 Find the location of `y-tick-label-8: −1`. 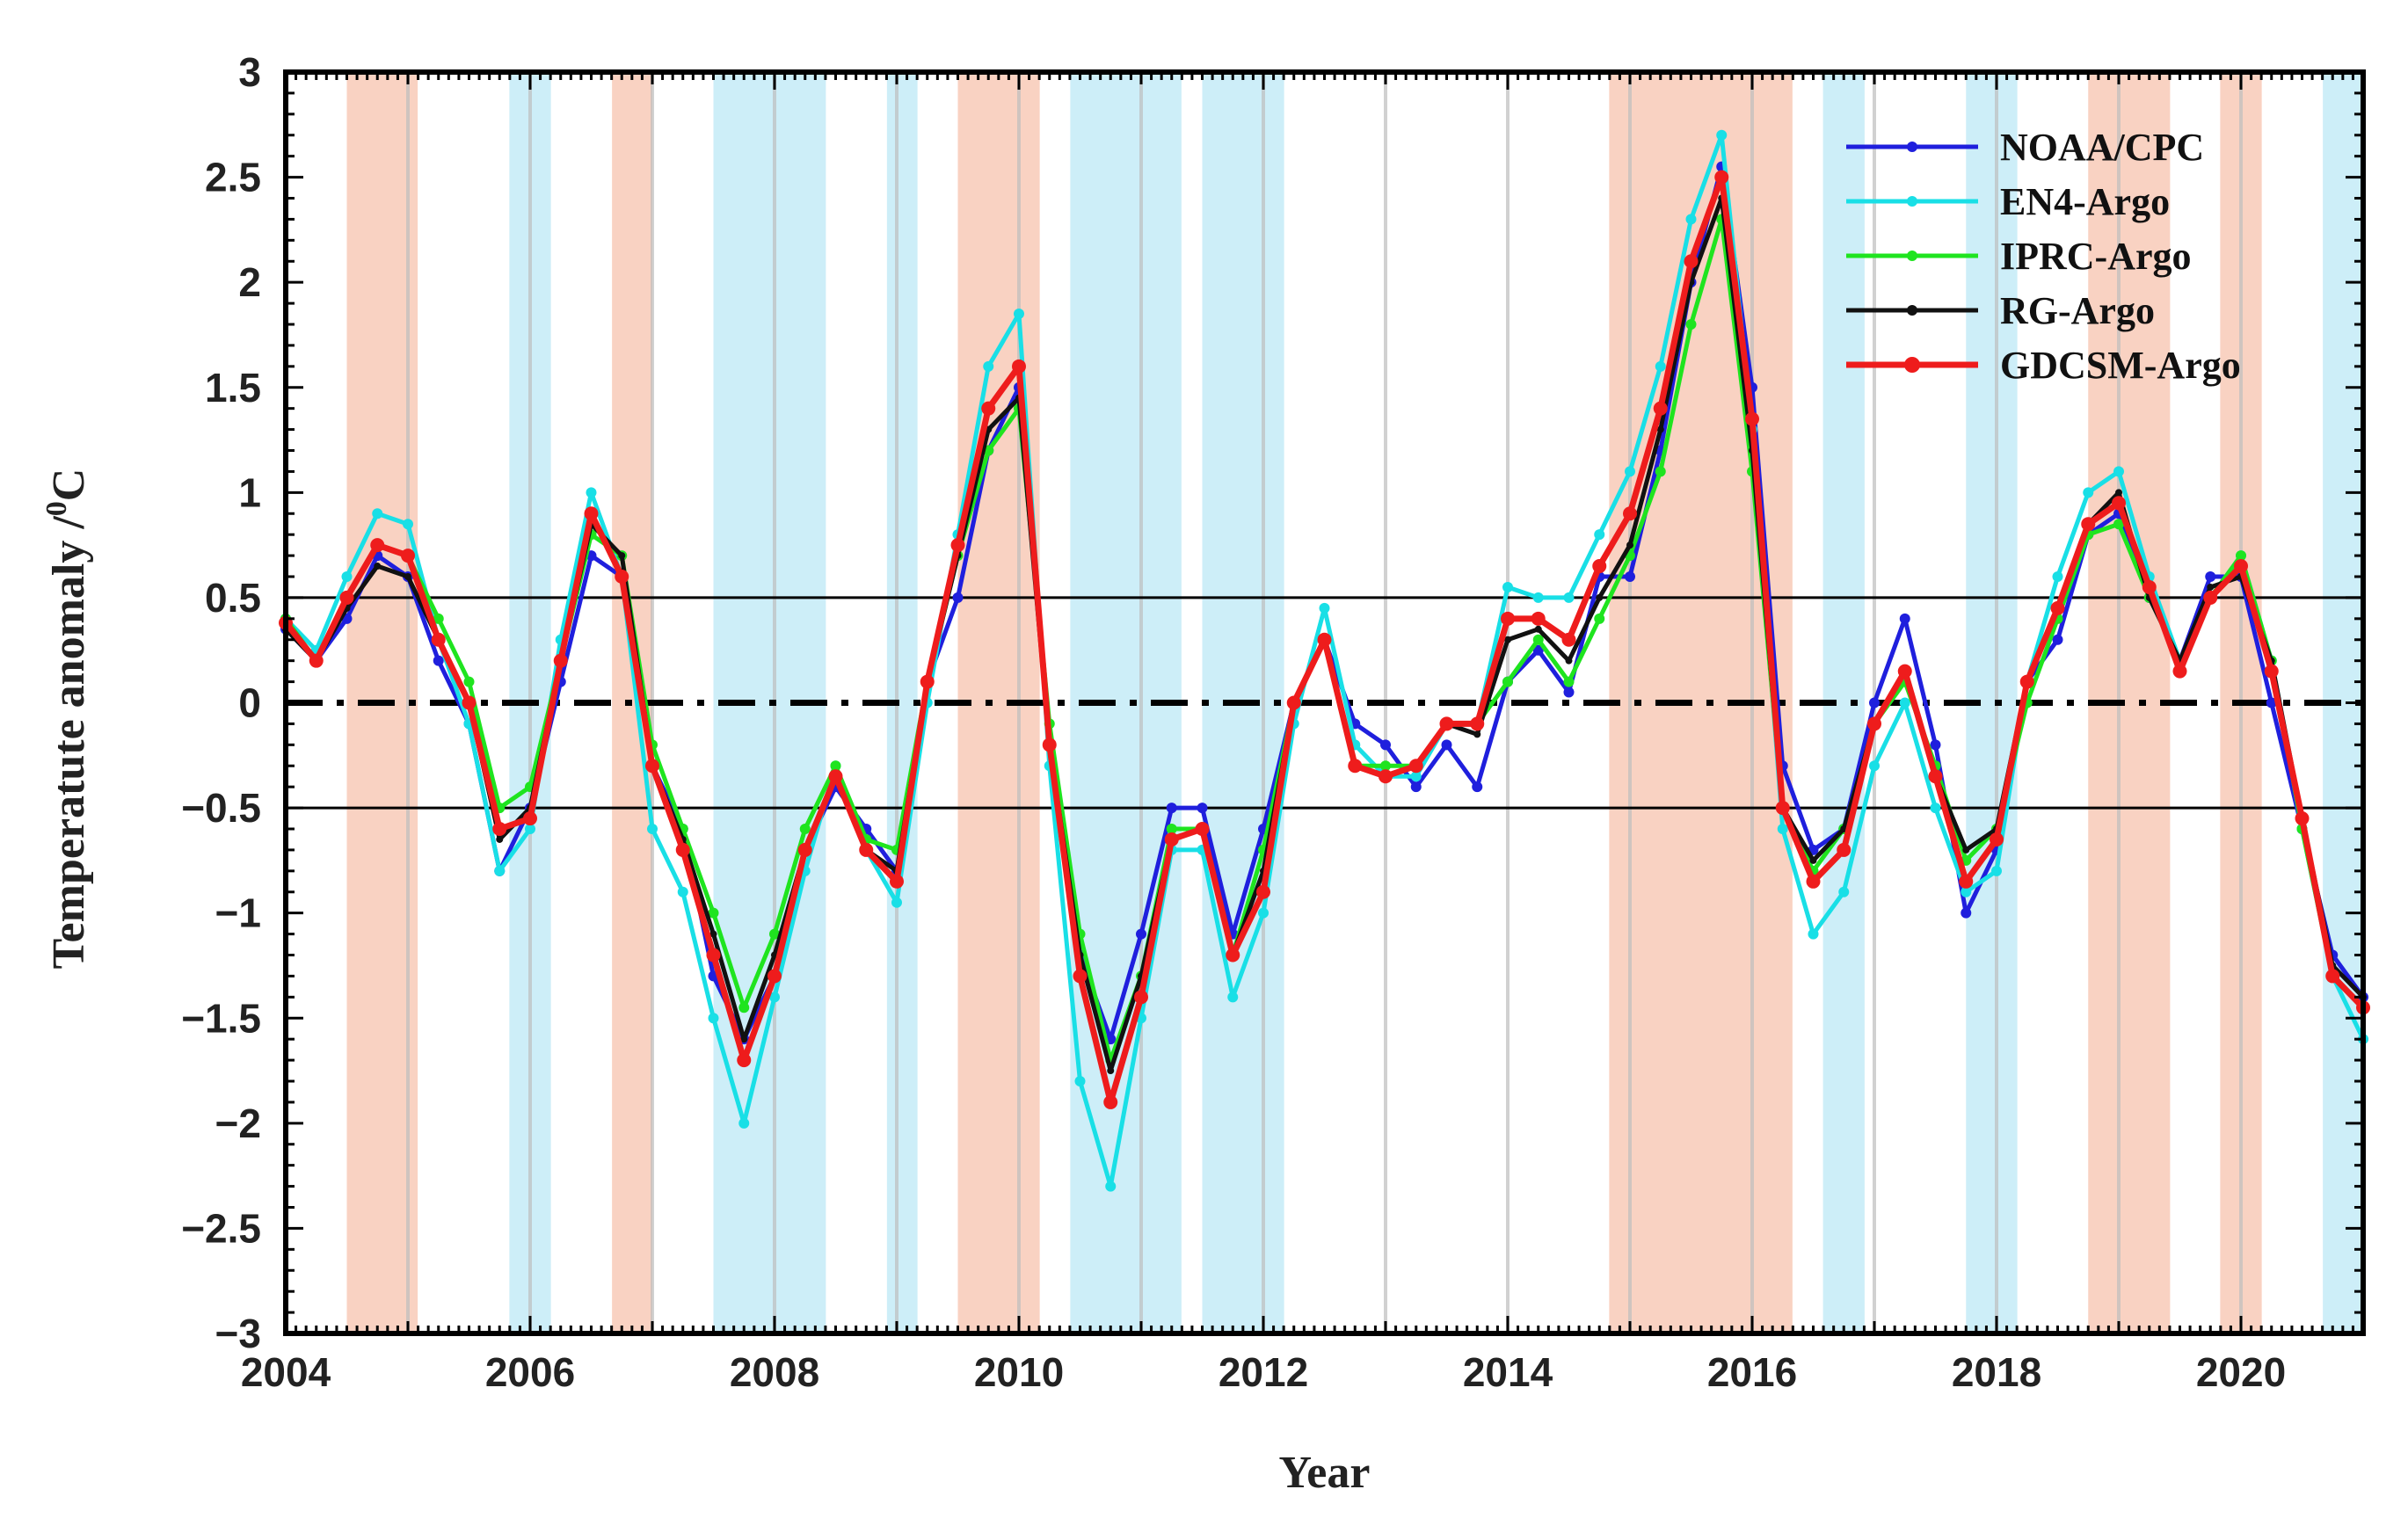

y-tick-label-8: −1 is located at coordinates (238, 913).